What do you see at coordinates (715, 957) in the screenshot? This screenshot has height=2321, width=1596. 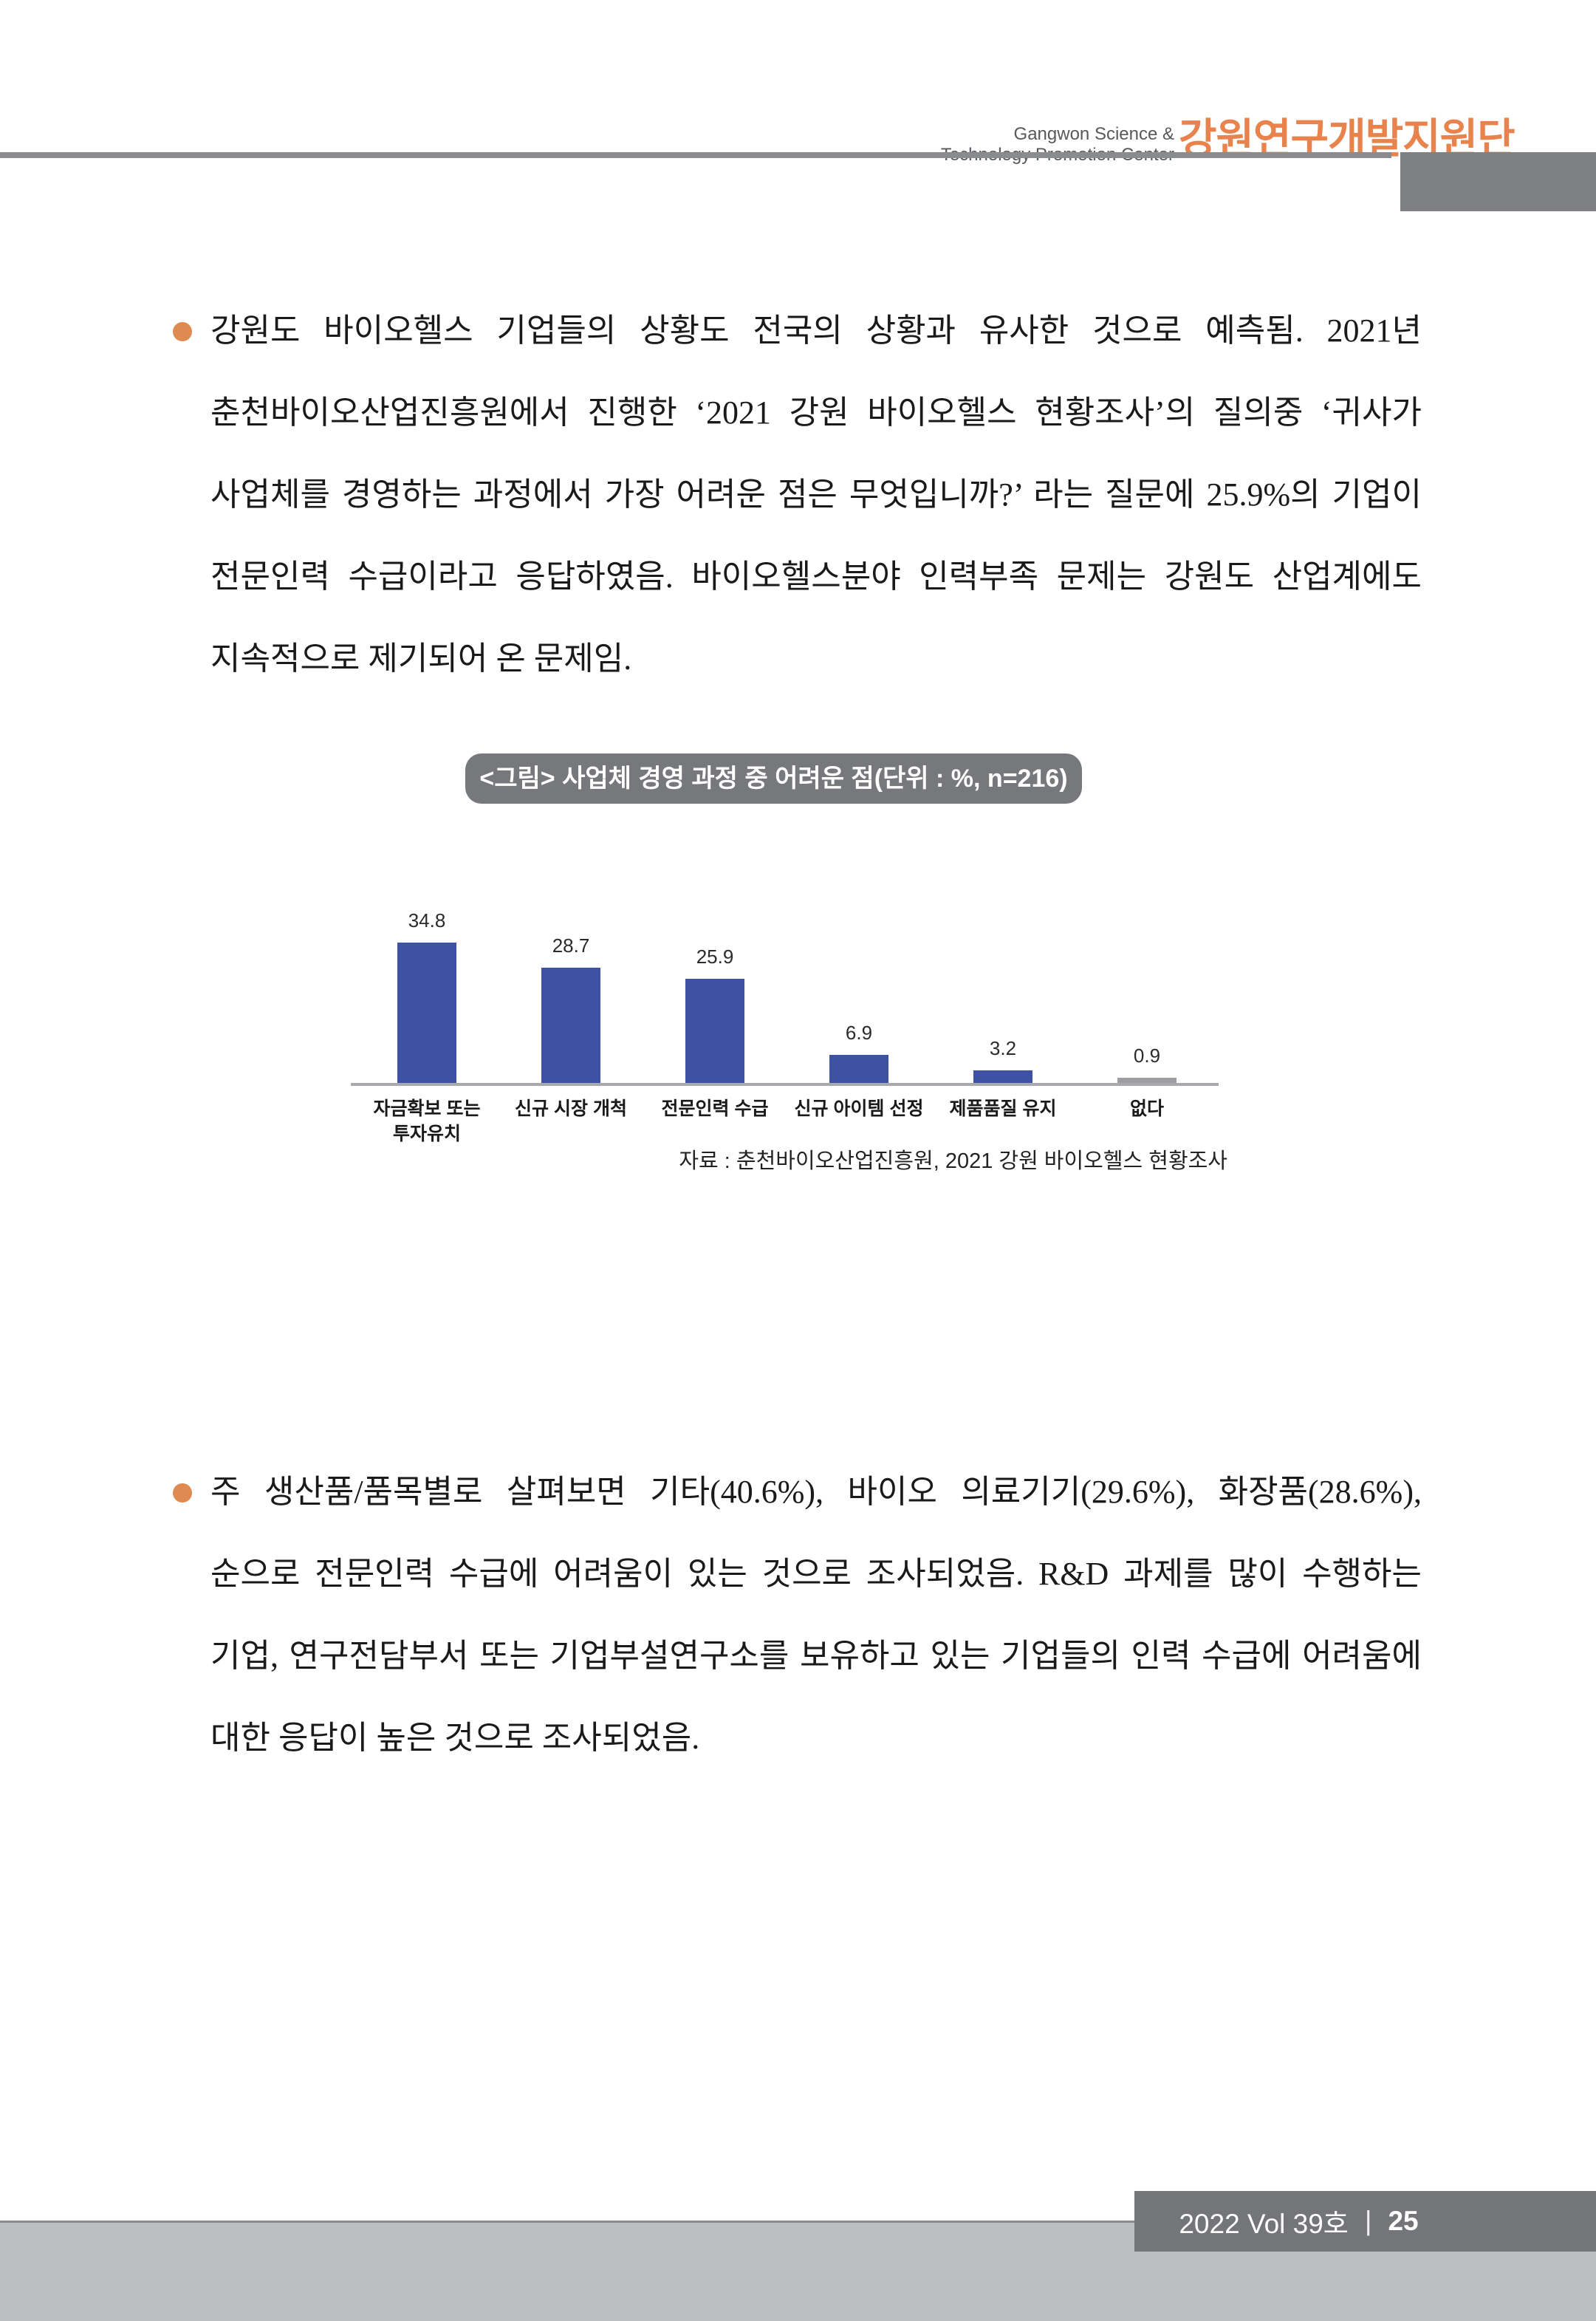 I see `chart-value-label: 25.9` at bounding box center [715, 957].